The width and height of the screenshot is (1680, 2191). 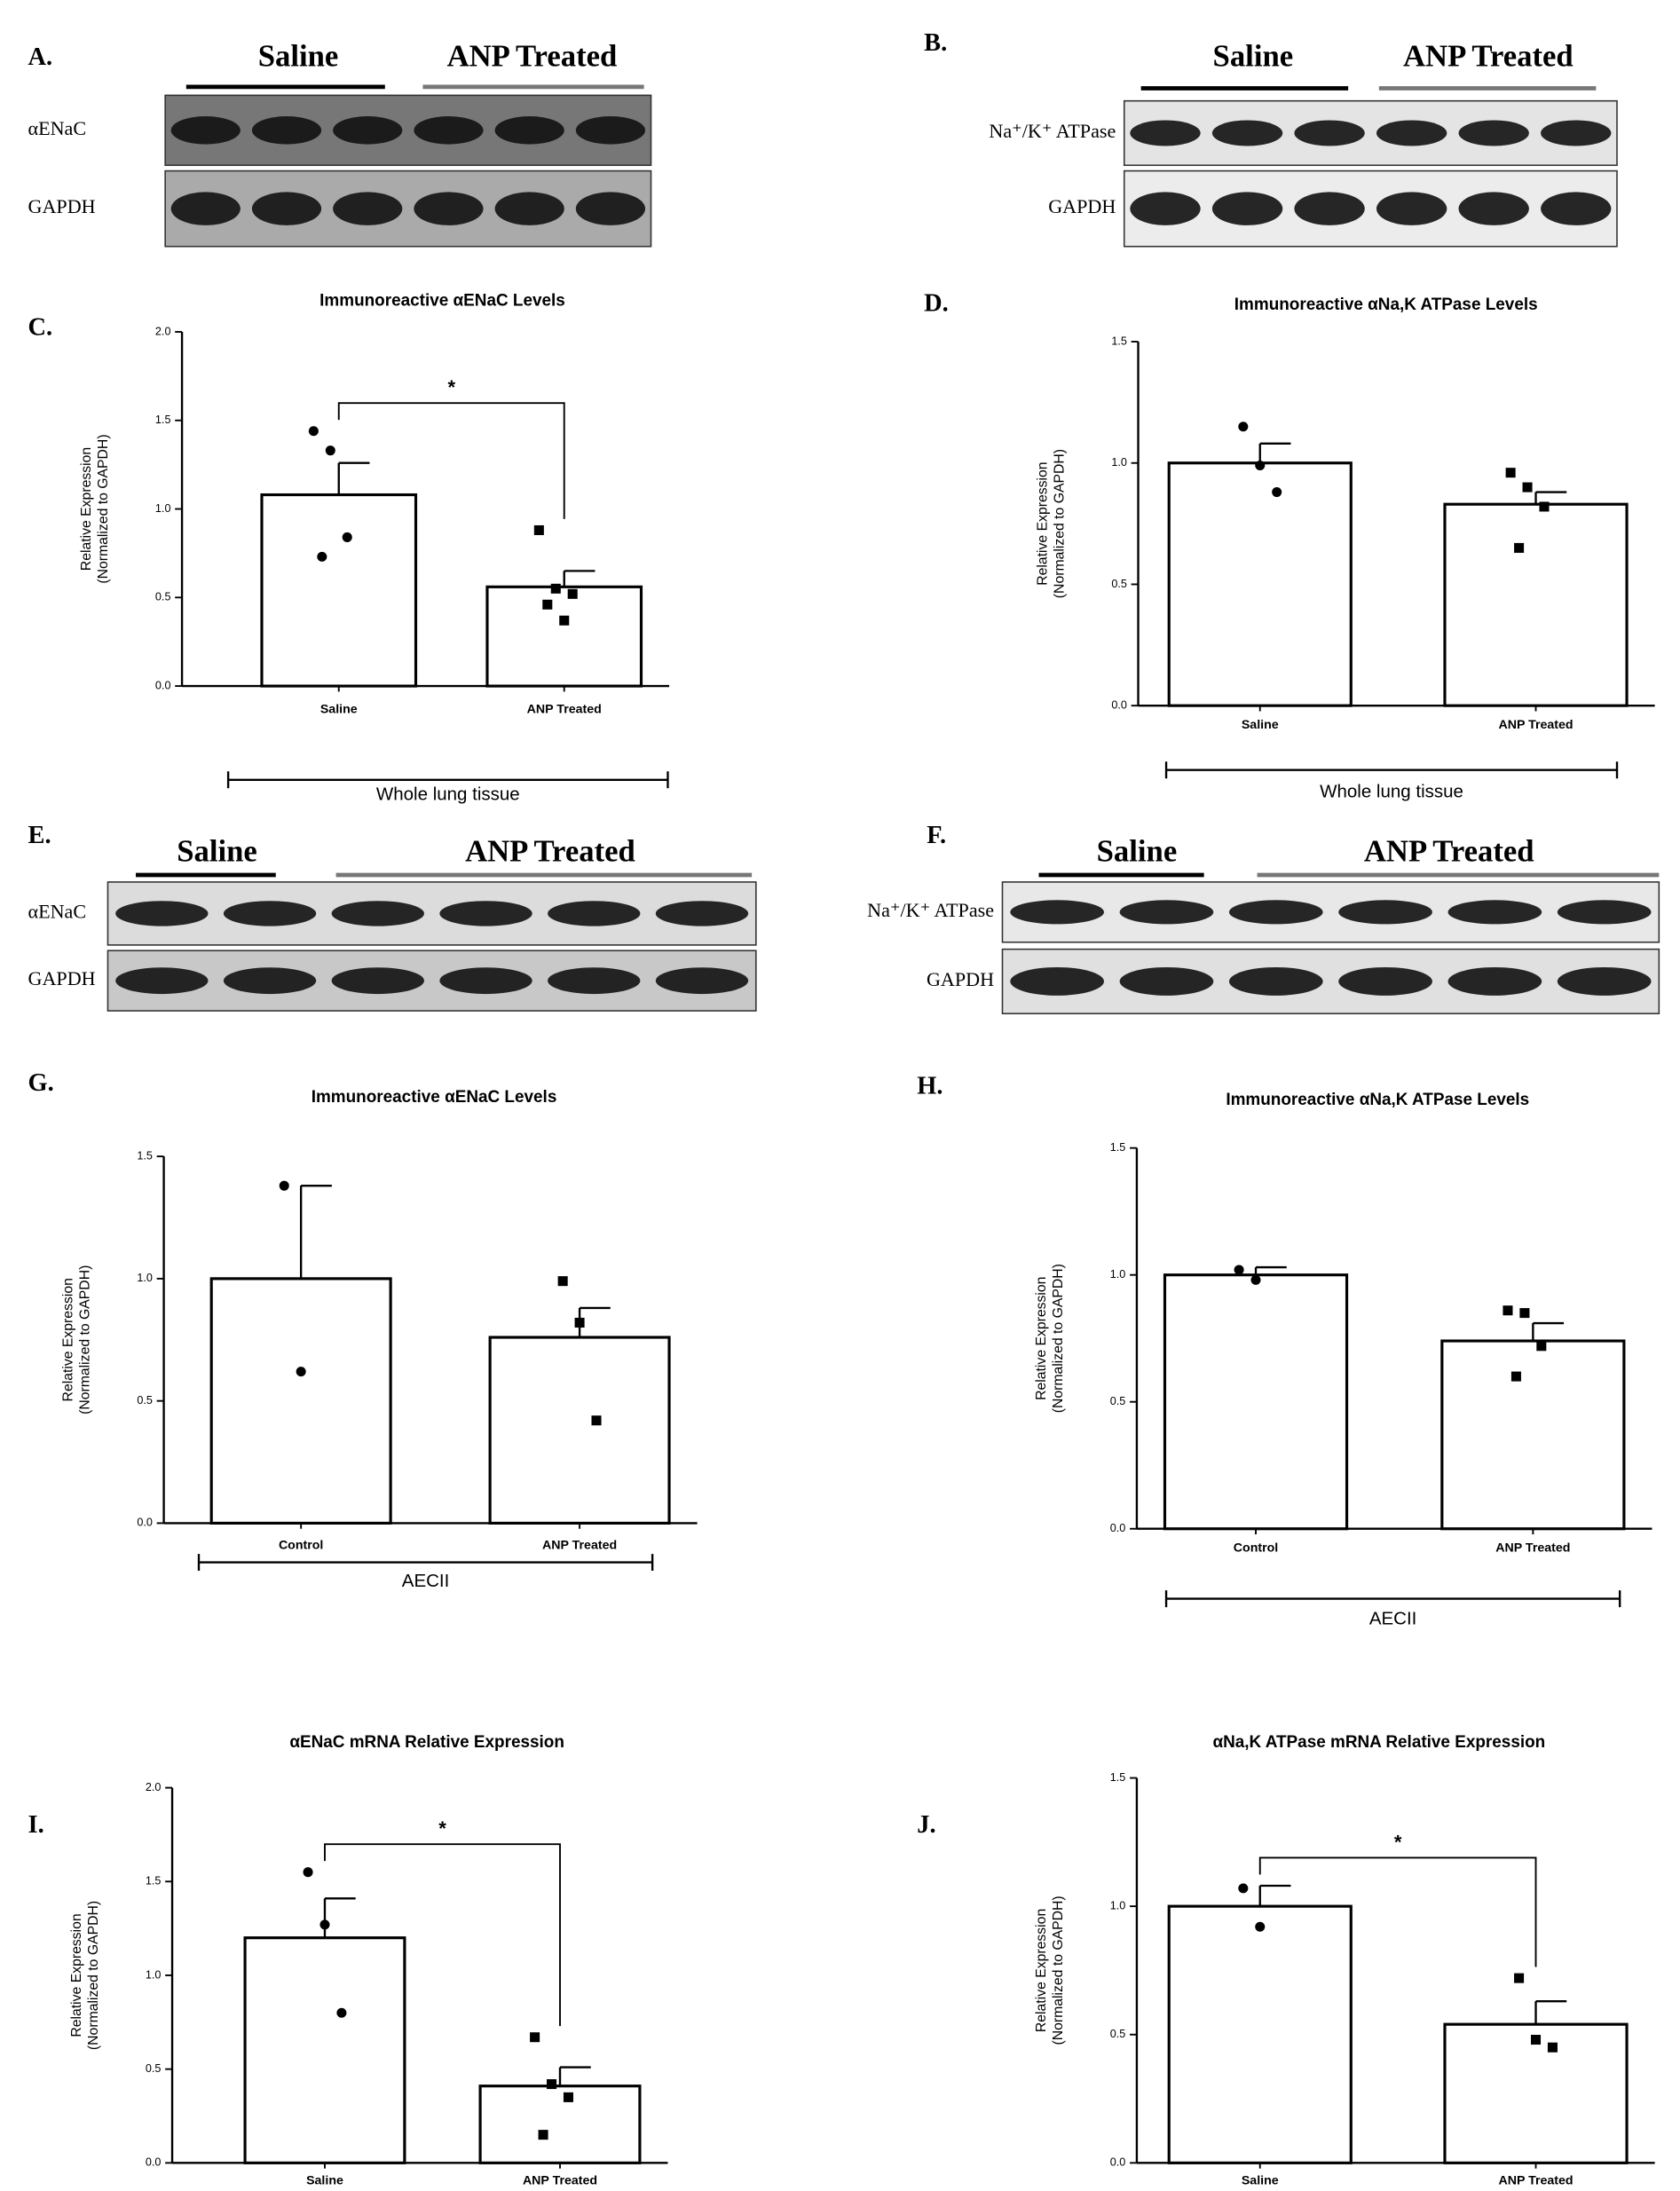 I want to click on chart-title: Immunoreactive αENaC Levels, so click(x=434, y=1097).